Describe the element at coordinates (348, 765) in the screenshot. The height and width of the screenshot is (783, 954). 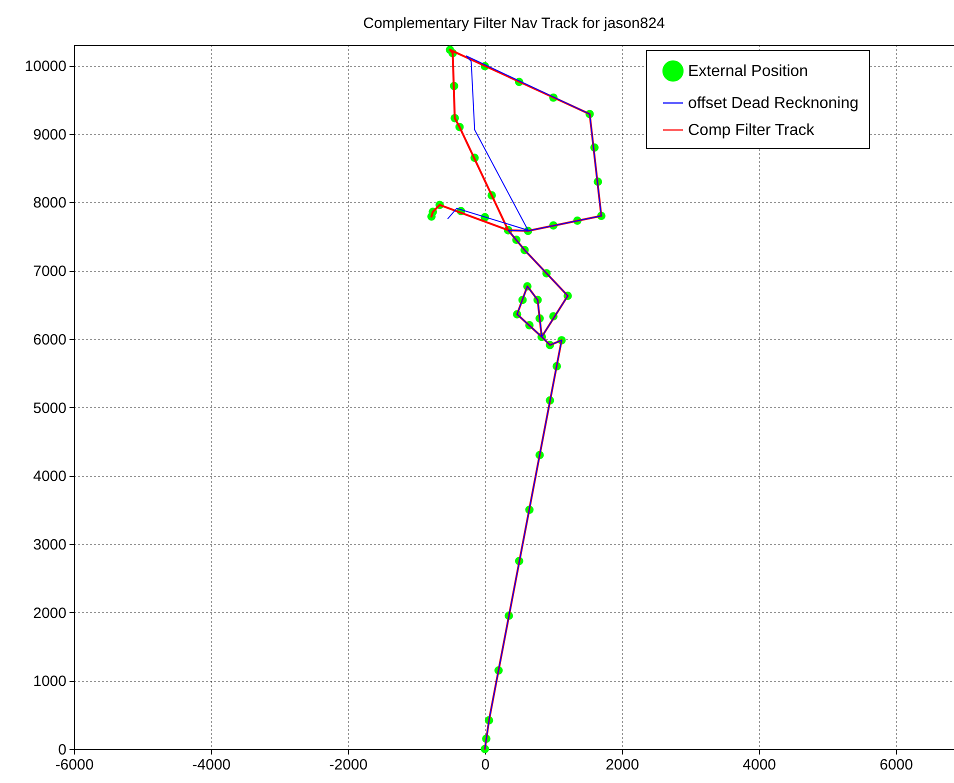
I see `x-tick-label: -2000` at that location.